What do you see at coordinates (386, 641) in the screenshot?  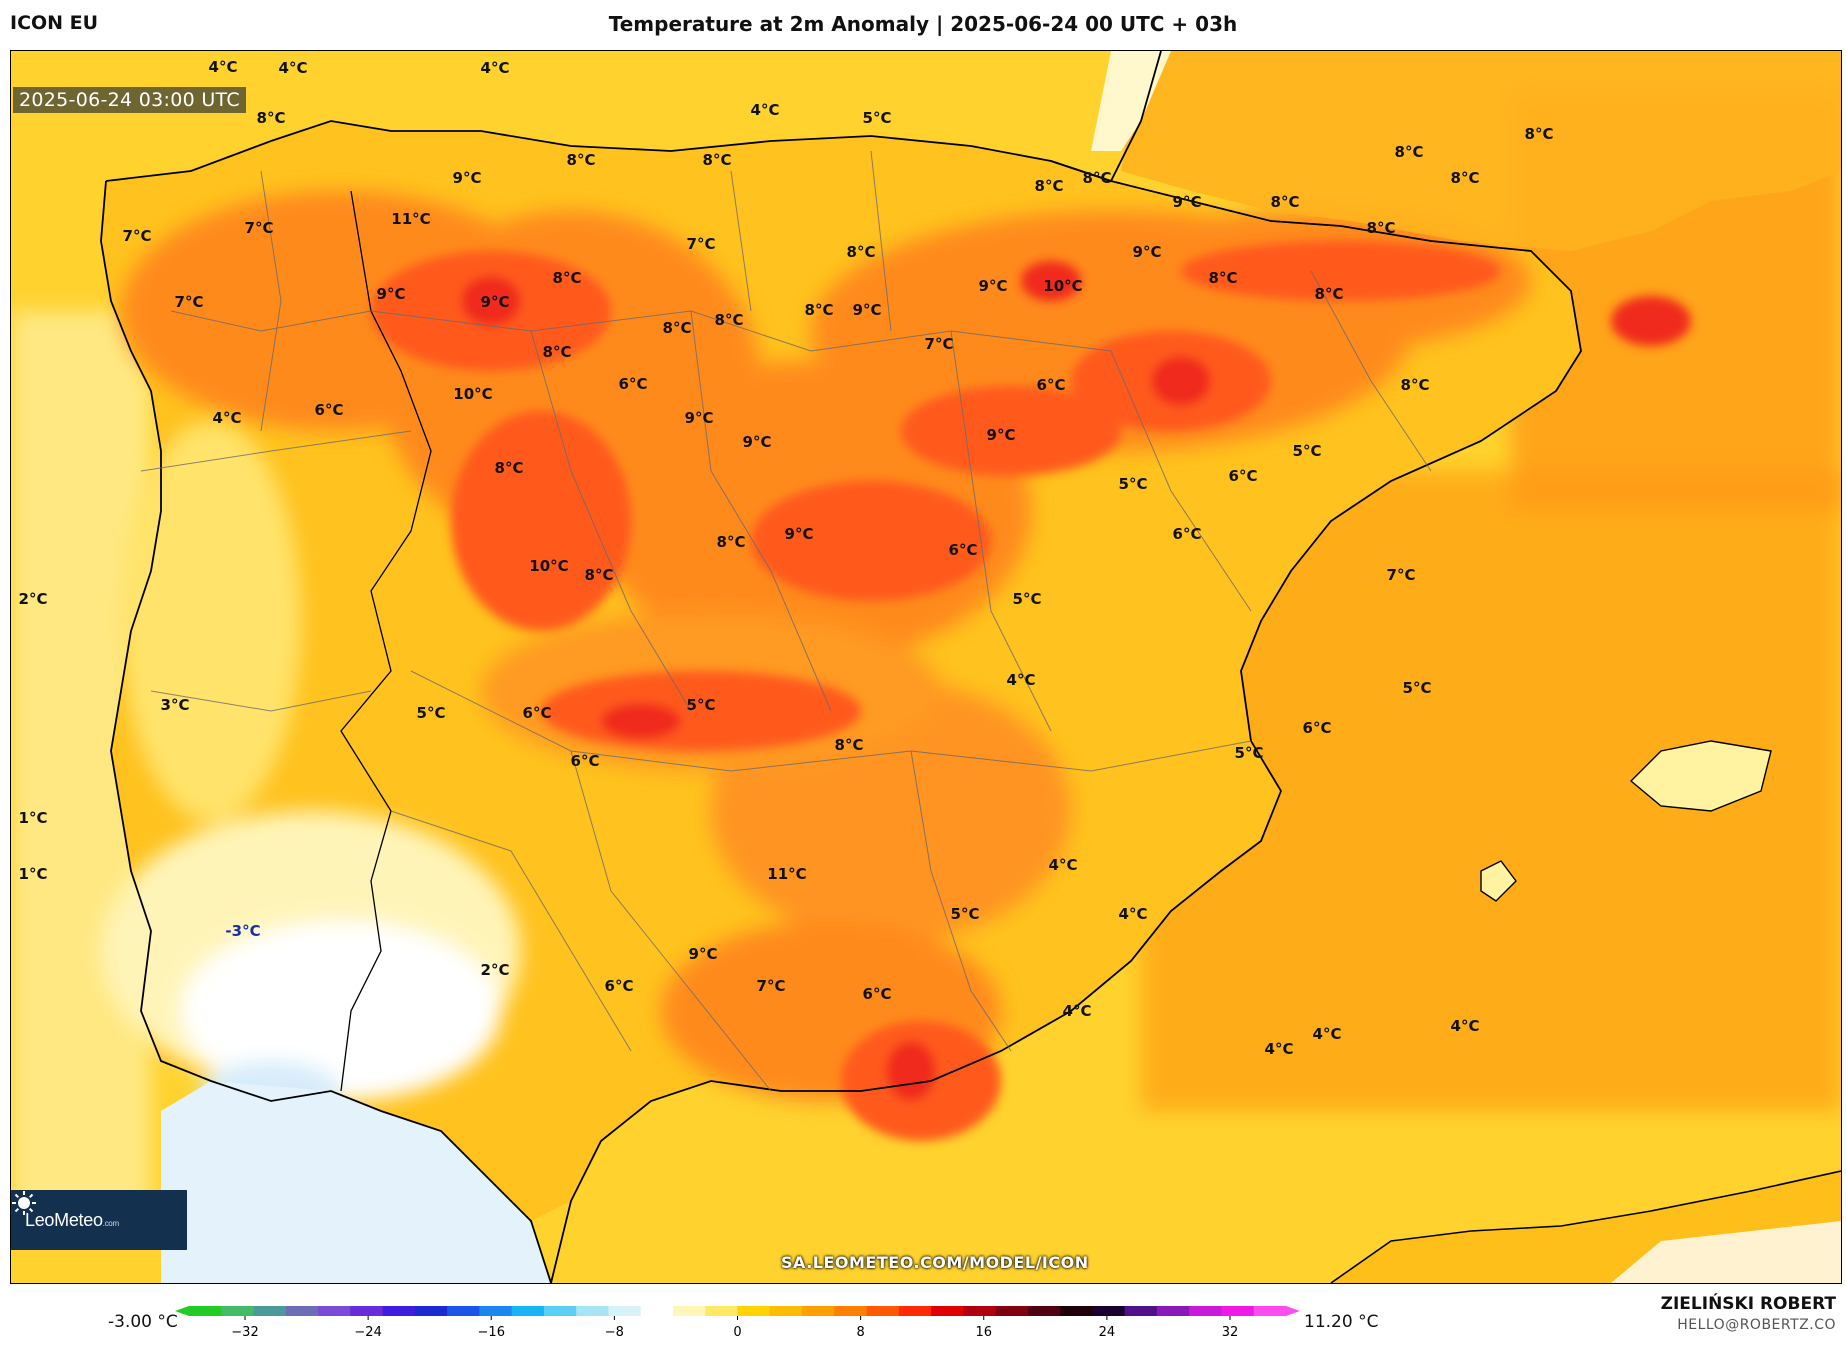 I see `portugal-border` at bounding box center [386, 641].